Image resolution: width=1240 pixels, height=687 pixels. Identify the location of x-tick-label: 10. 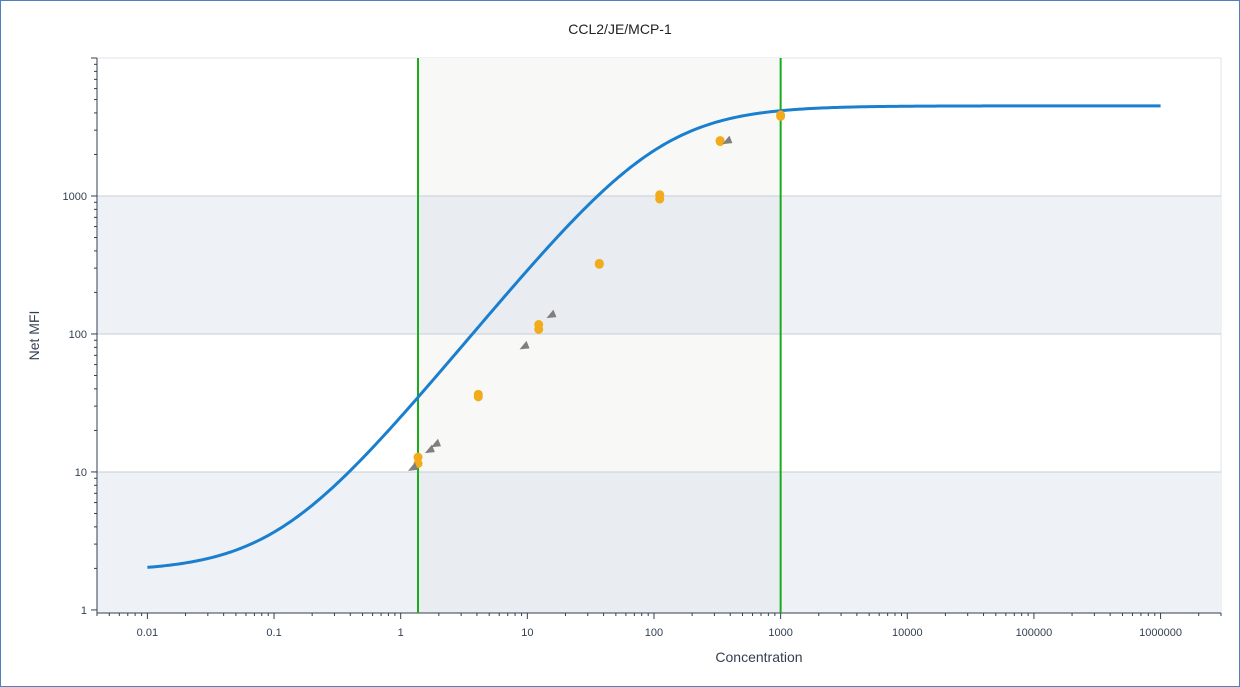
(527, 633).